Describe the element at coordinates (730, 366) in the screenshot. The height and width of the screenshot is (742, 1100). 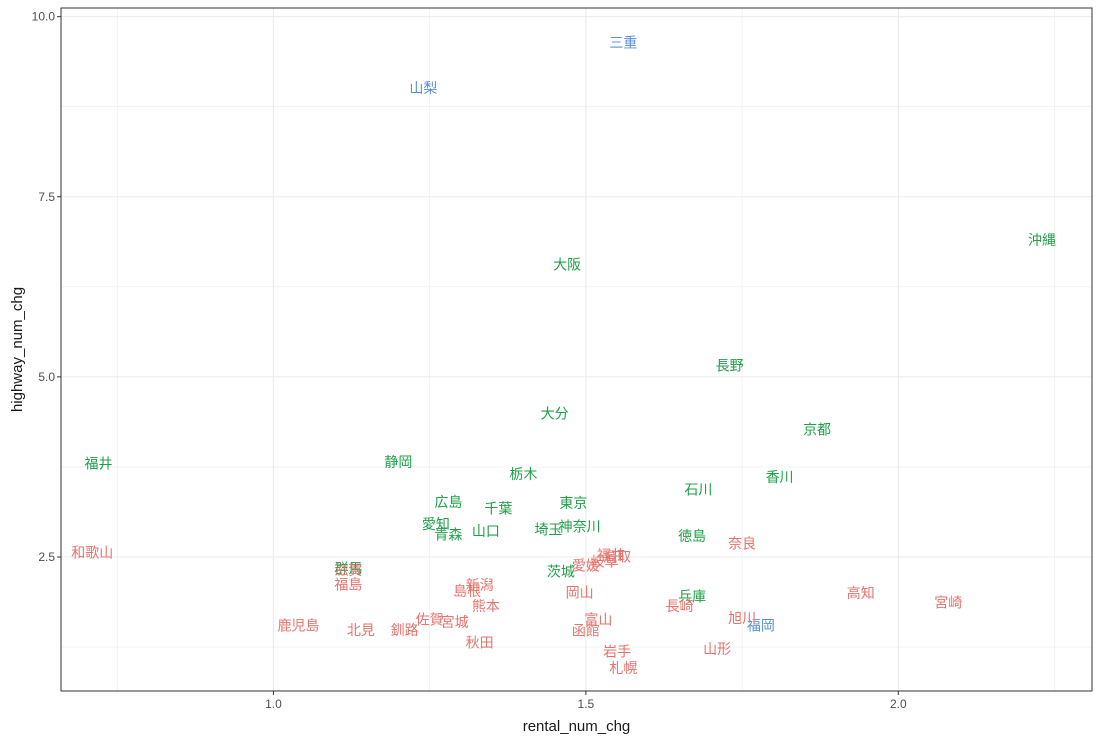
I see `point-label: 長野` at that location.